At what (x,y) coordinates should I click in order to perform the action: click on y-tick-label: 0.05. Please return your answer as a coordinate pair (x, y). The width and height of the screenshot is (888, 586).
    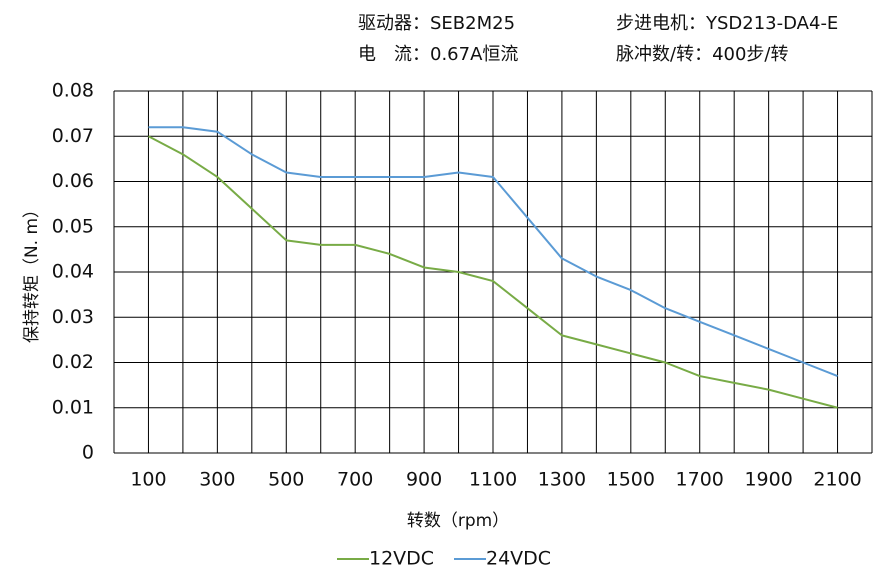
    Looking at the image, I should click on (73, 226).